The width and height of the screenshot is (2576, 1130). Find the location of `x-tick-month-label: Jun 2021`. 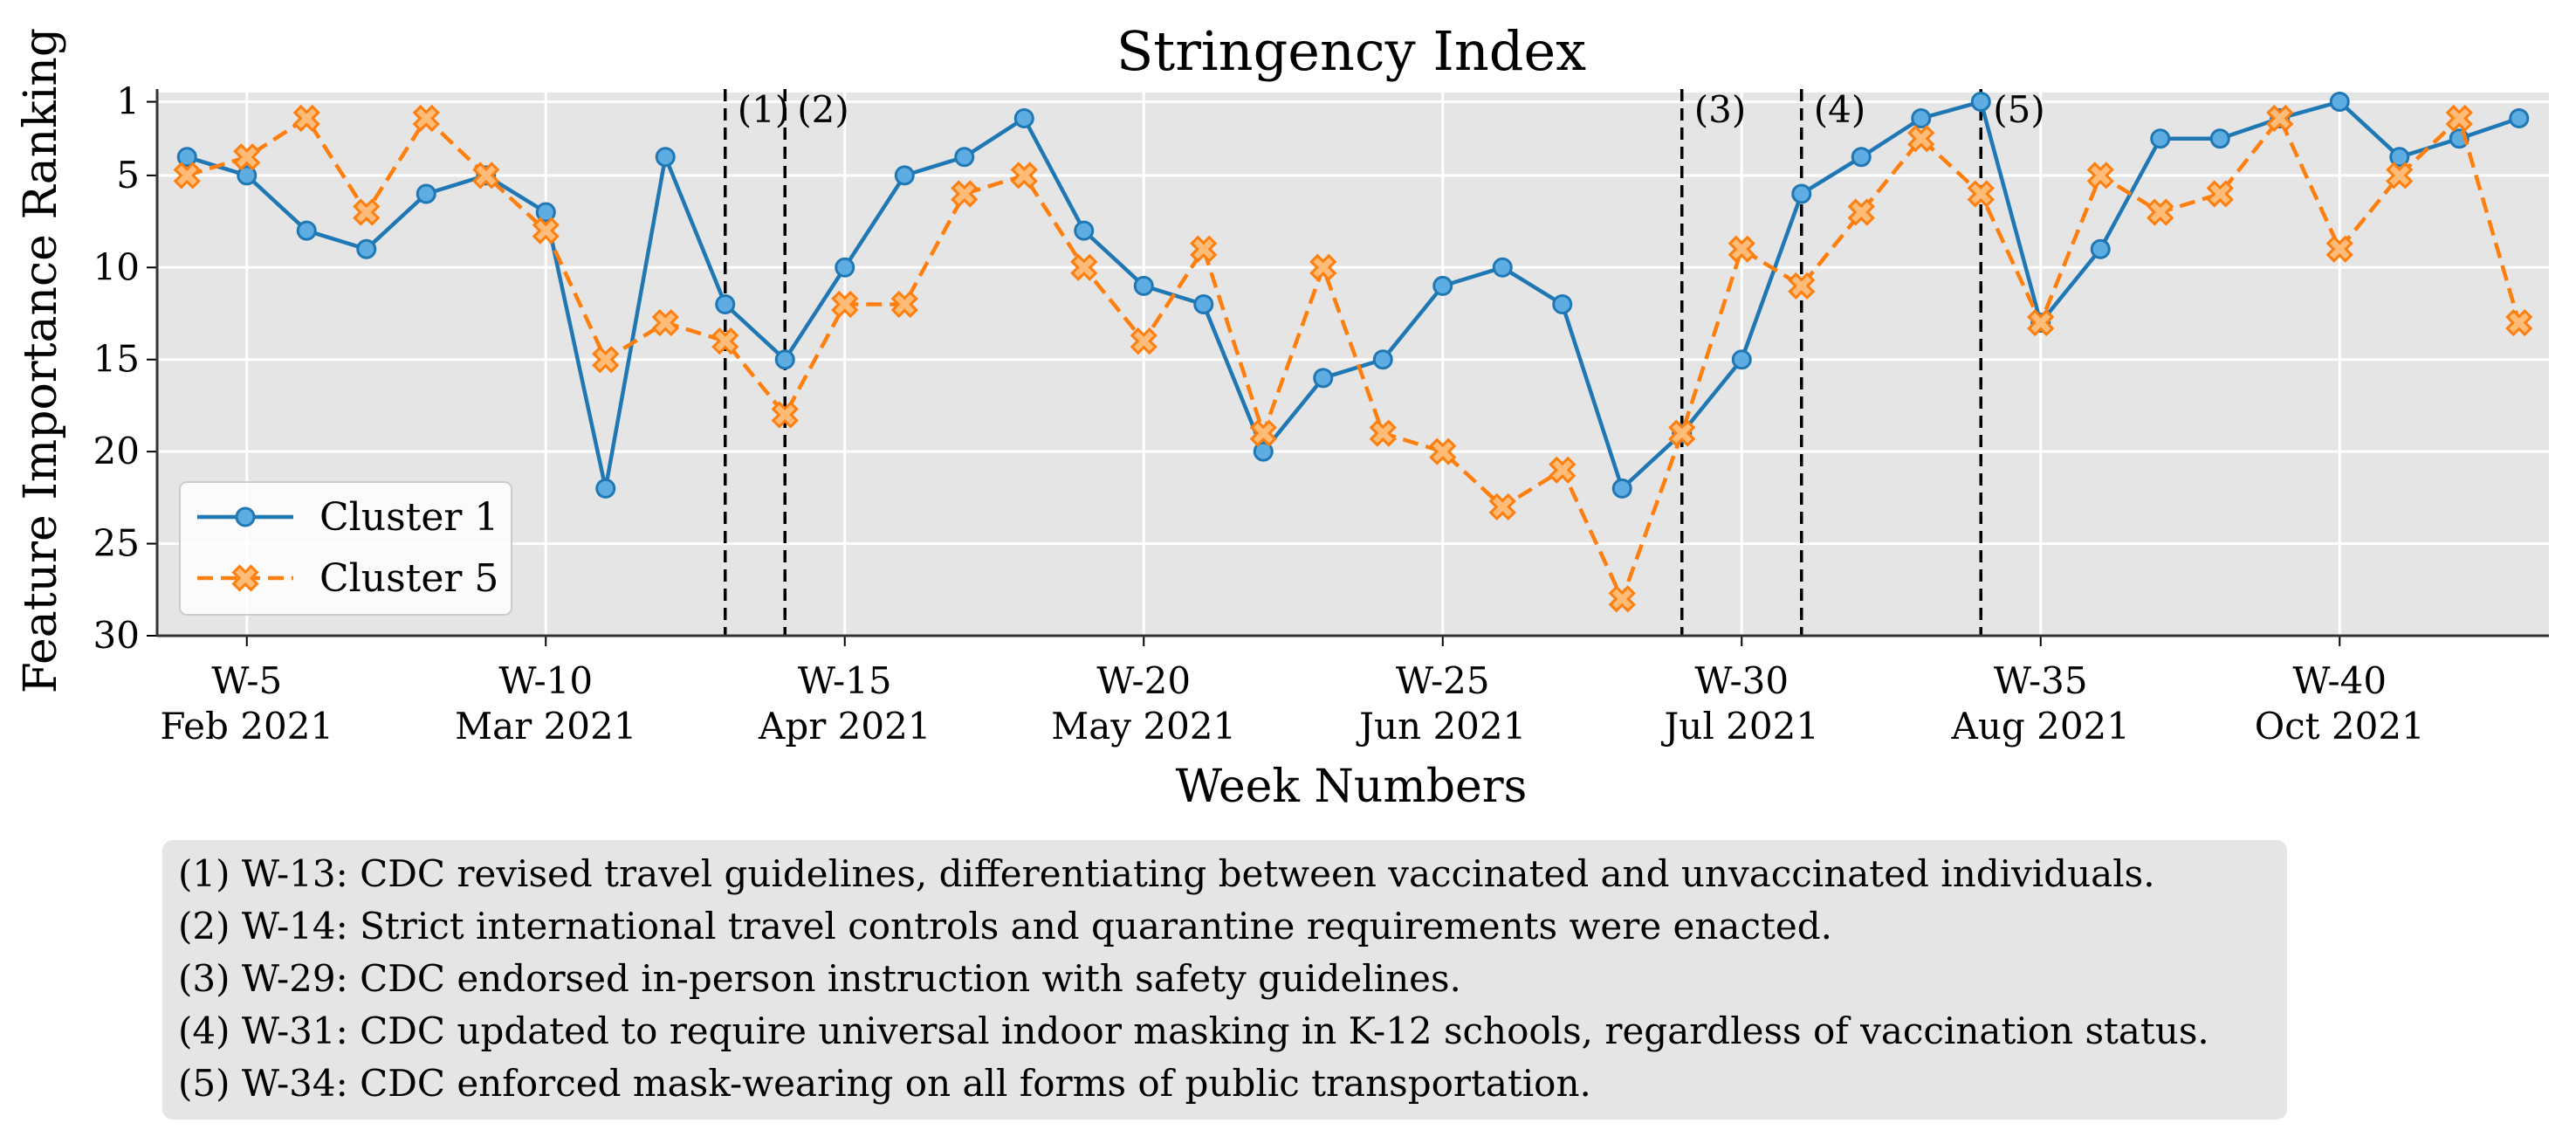

x-tick-month-label: Jun 2021 is located at coordinates (1441, 726).